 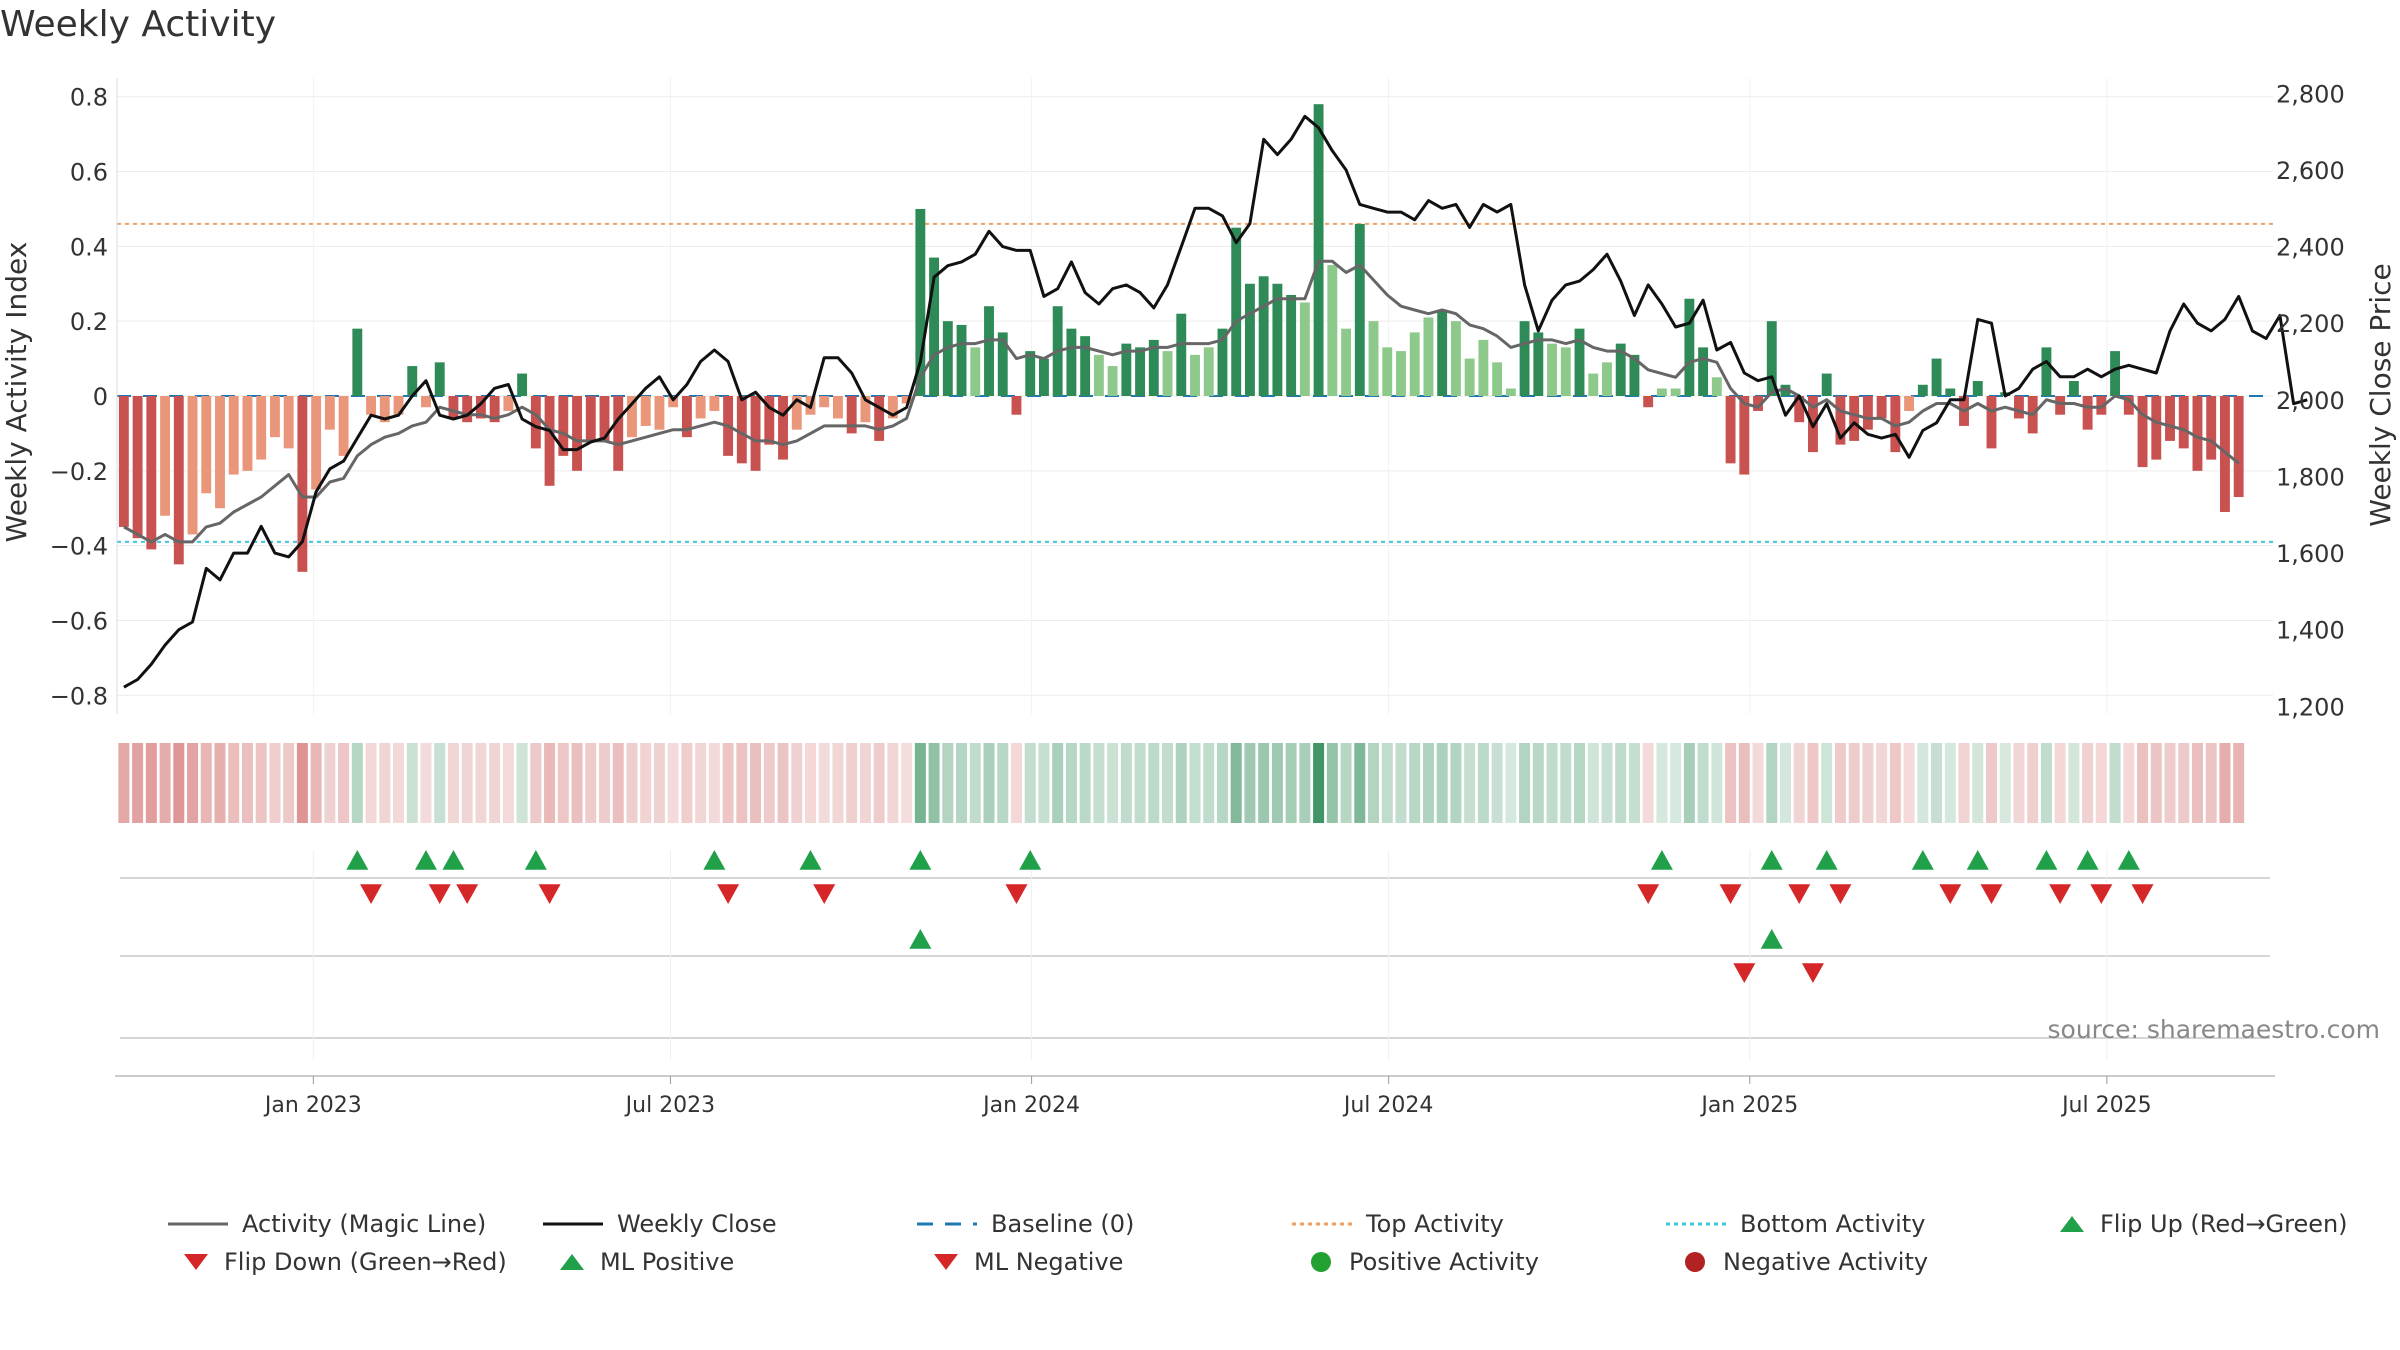 What do you see at coordinates (1398, 1224) in the screenshot?
I see `legend-top-activity: Top Activity` at bounding box center [1398, 1224].